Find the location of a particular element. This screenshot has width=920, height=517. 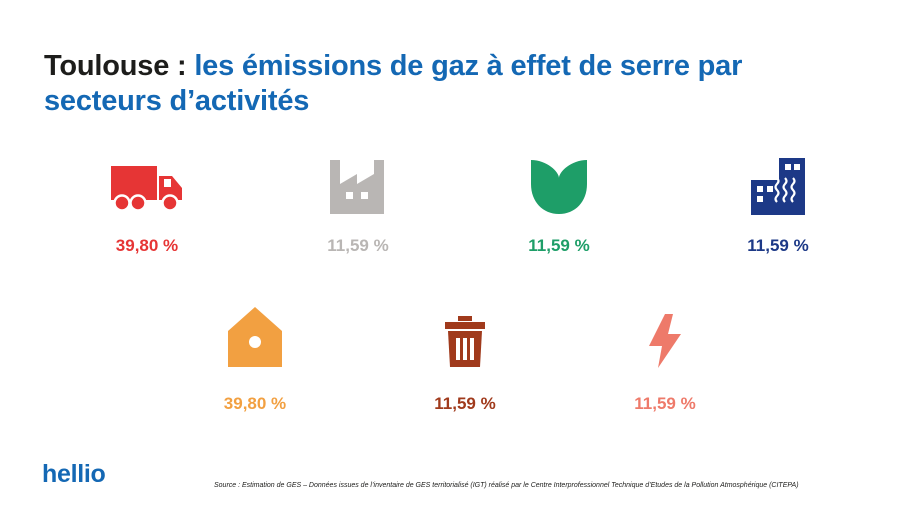

title-city: Toulouse : is located at coordinates (115, 66).